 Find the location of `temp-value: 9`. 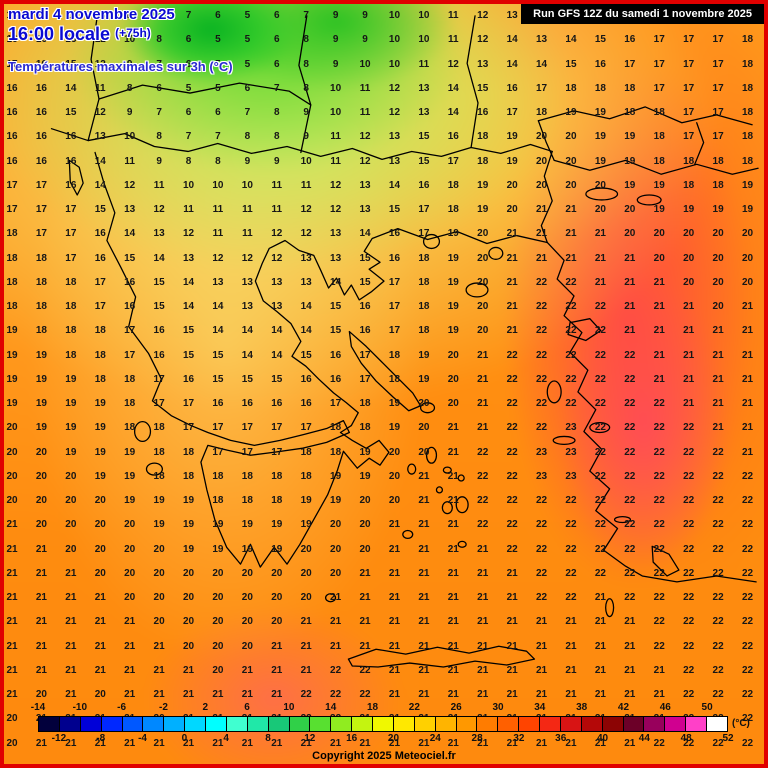

temp-value: 9 is located at coordinates (159, 161).